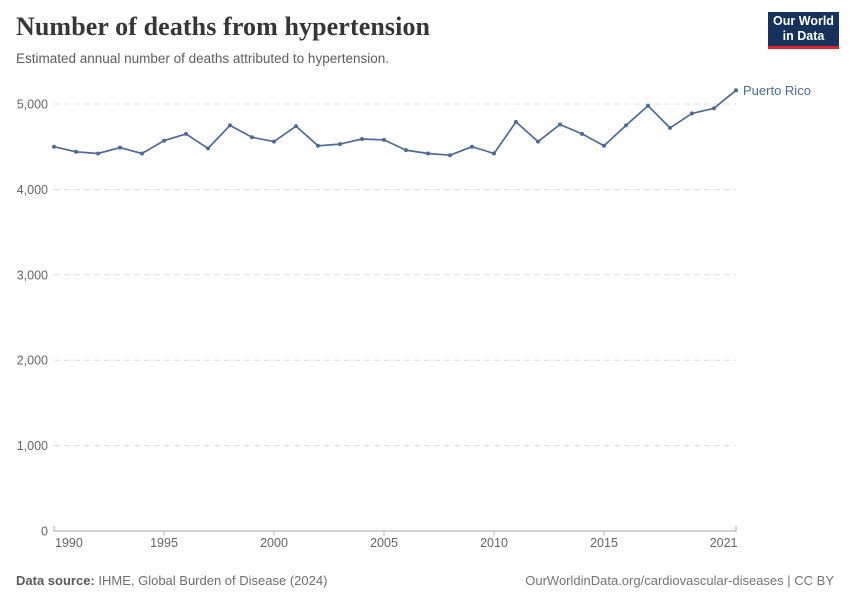 The height and width of the screenshot is (600, 850). I want to click on owid-logo-line1: Our World, so click(803, 21).